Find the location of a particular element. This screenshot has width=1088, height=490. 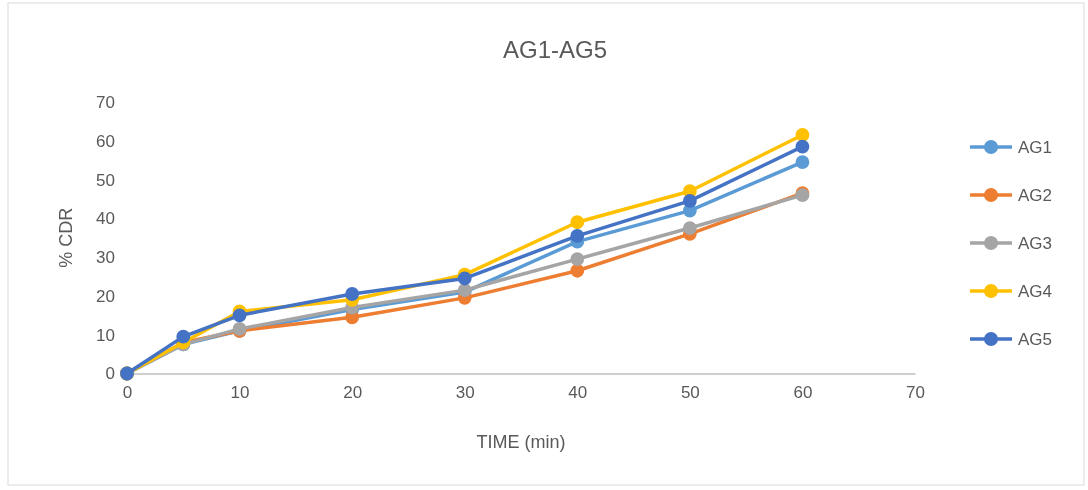

x-tick-label: 0 is located at coordinates (127, 392).